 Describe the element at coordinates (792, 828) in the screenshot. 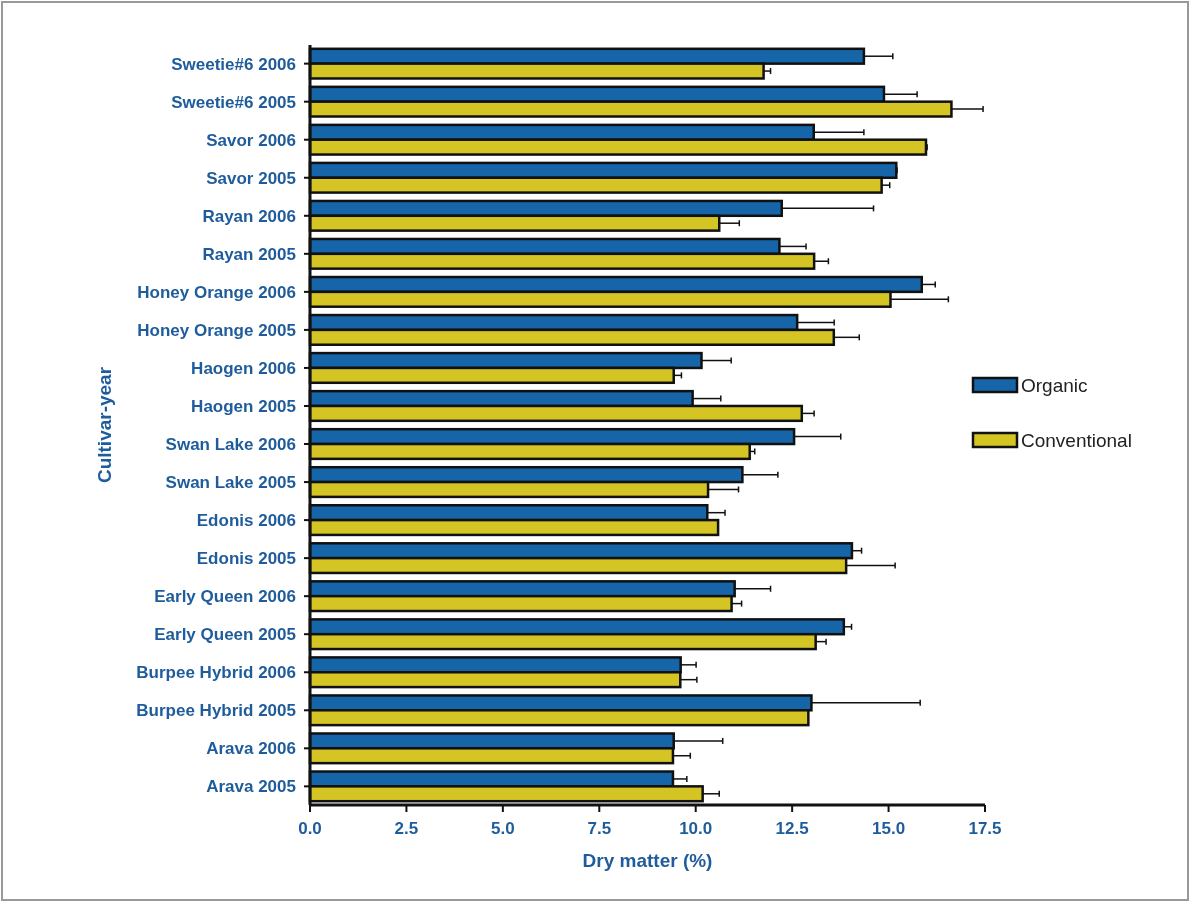

I see `x-tick-label: 12.5` at that location.